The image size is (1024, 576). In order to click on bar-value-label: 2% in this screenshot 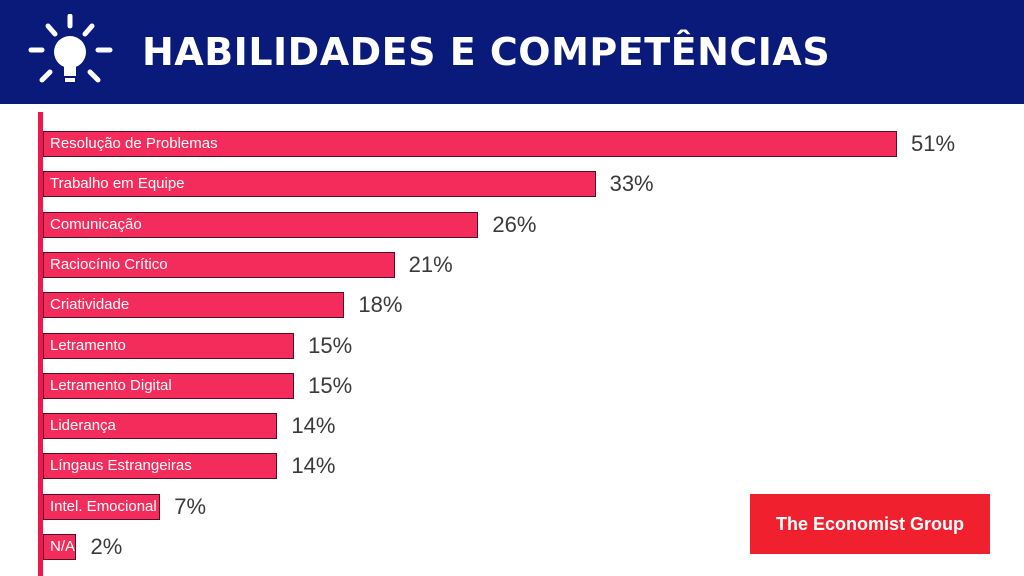, I will do `click(106, 546)`.